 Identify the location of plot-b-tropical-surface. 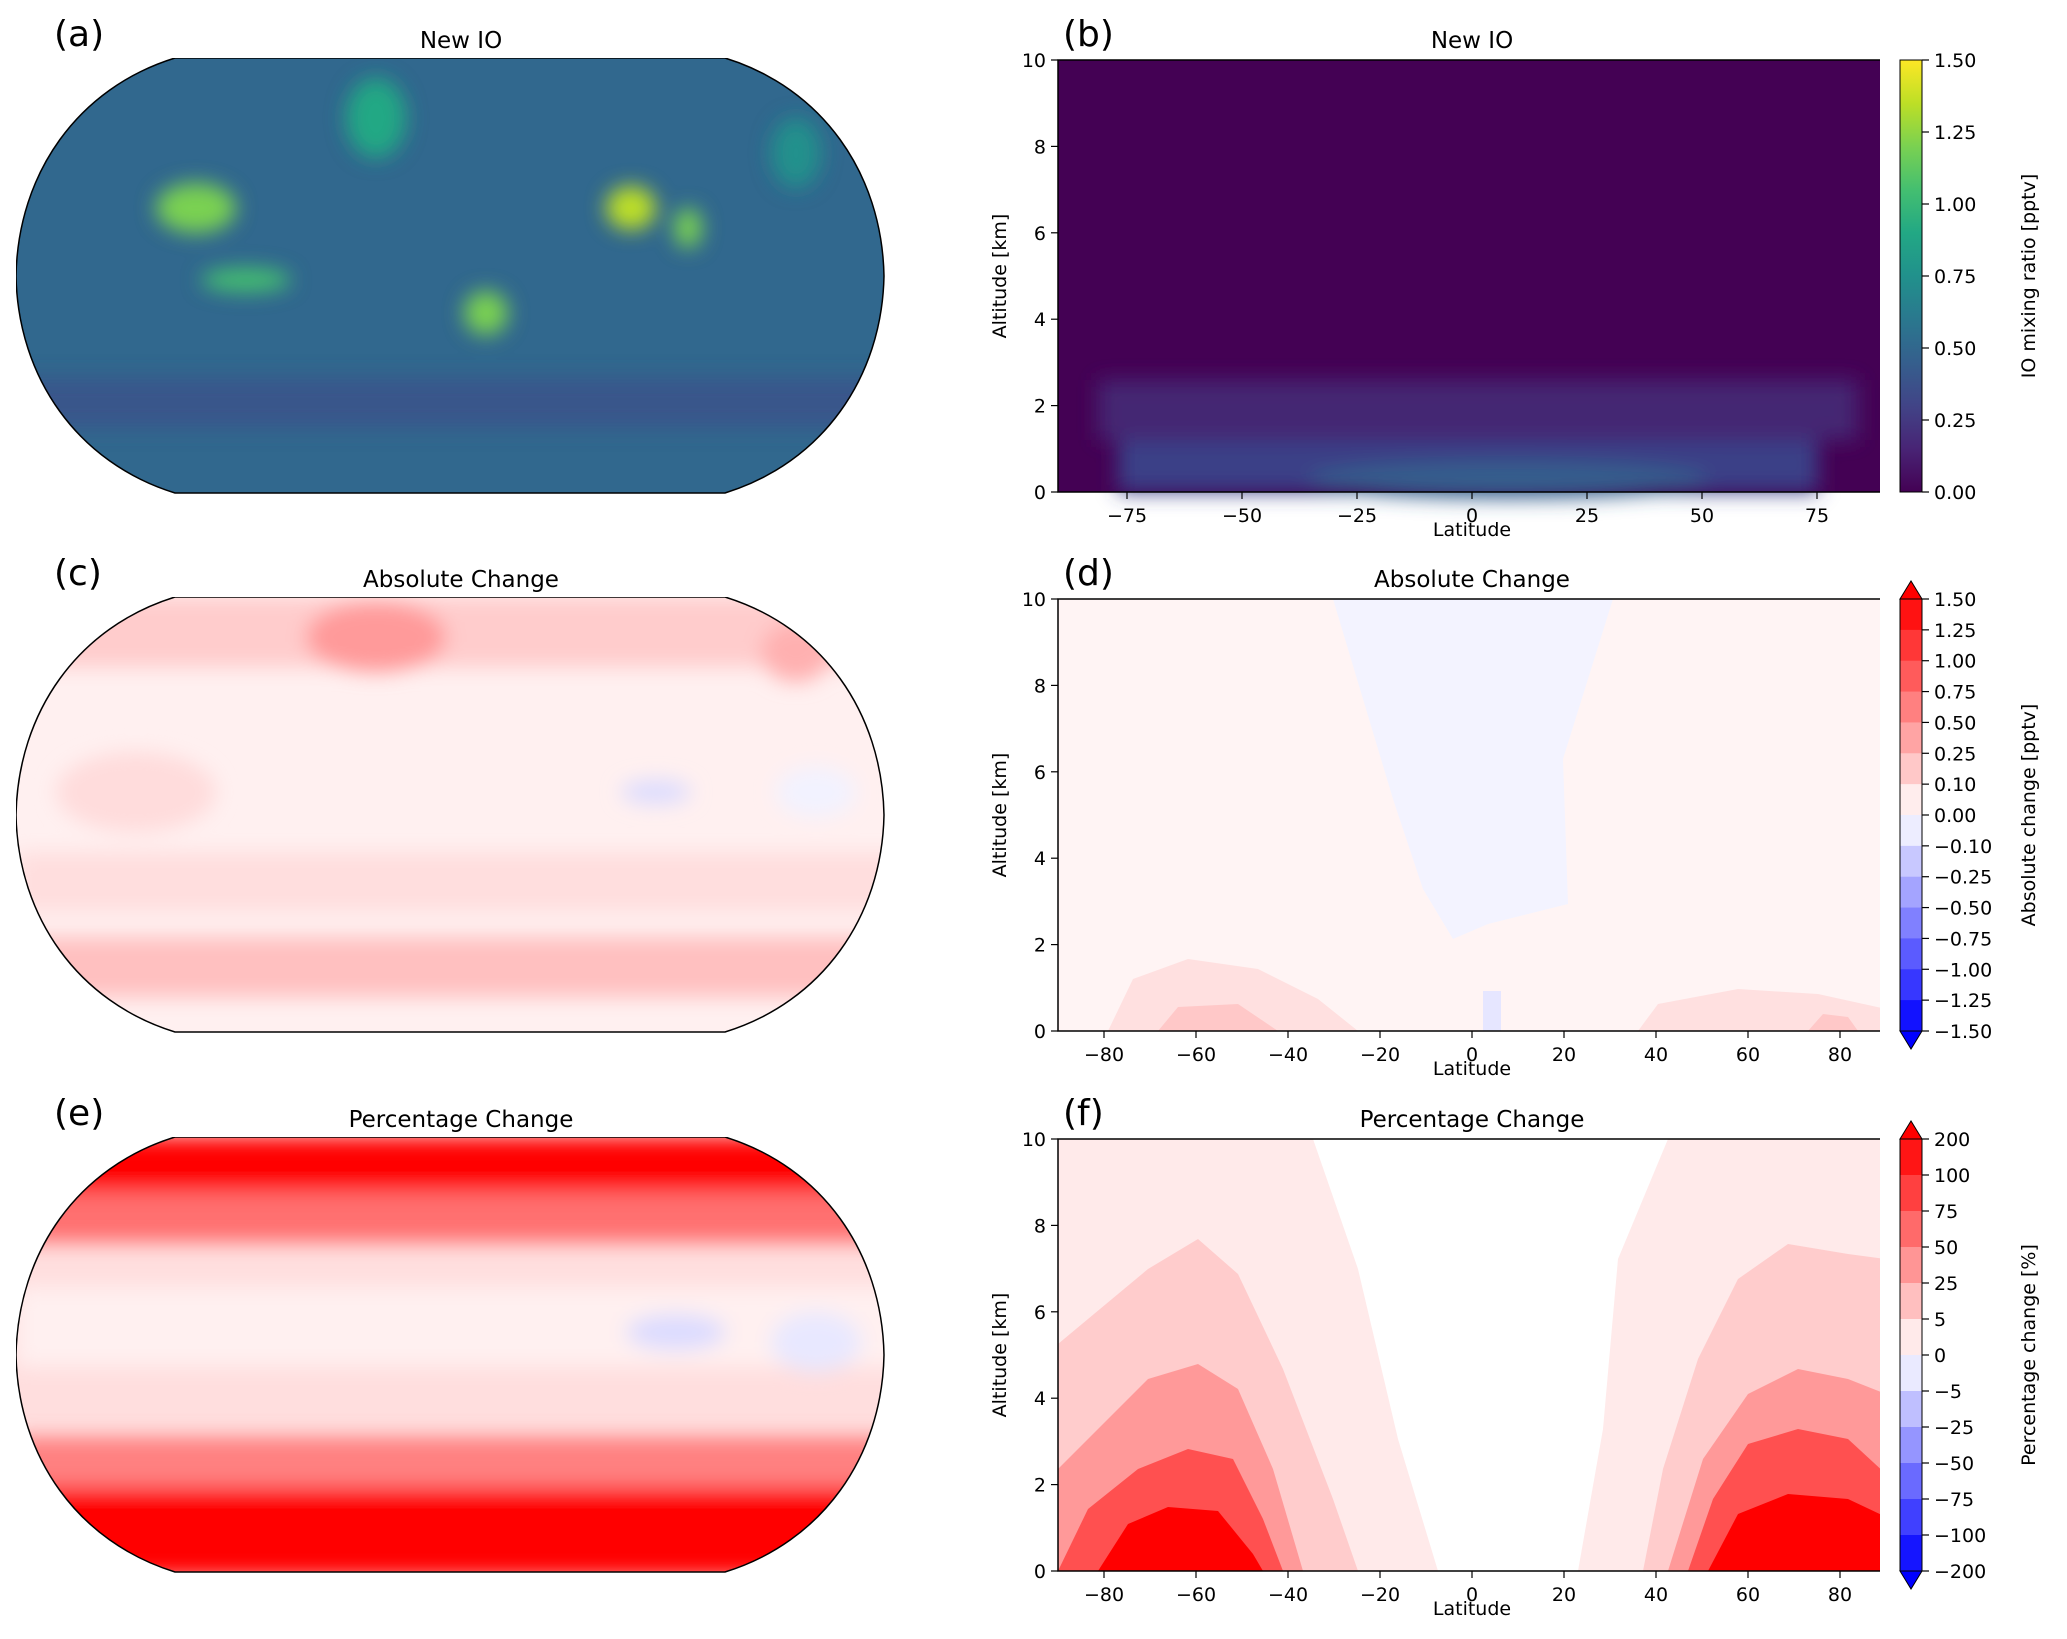
(1508, 480).